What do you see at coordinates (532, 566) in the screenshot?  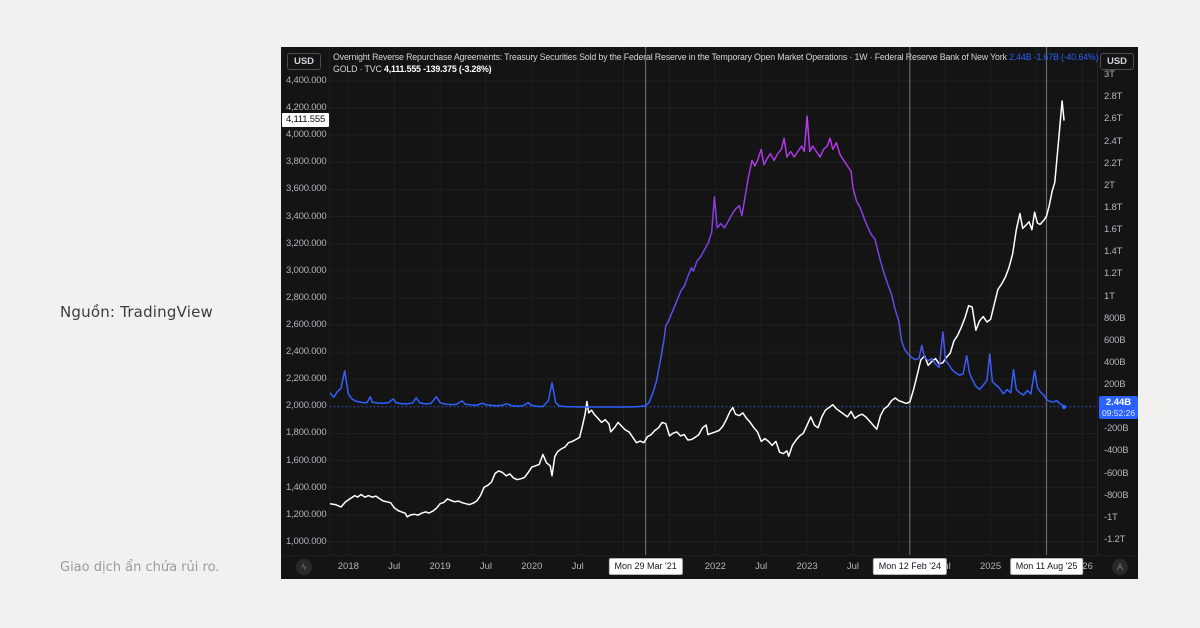 I see `time-axis-tick: 2020` at bounding box center [532, 566].